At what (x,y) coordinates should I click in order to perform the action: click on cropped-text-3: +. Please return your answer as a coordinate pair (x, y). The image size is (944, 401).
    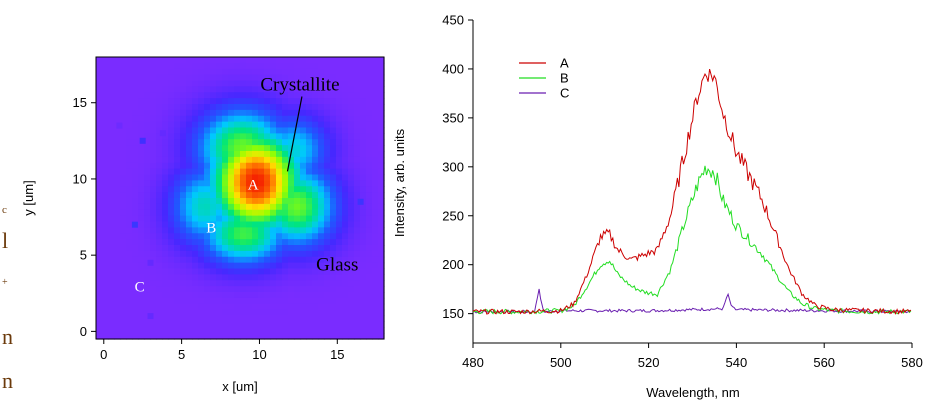
    Looking at the image, I should click on (5, 282).